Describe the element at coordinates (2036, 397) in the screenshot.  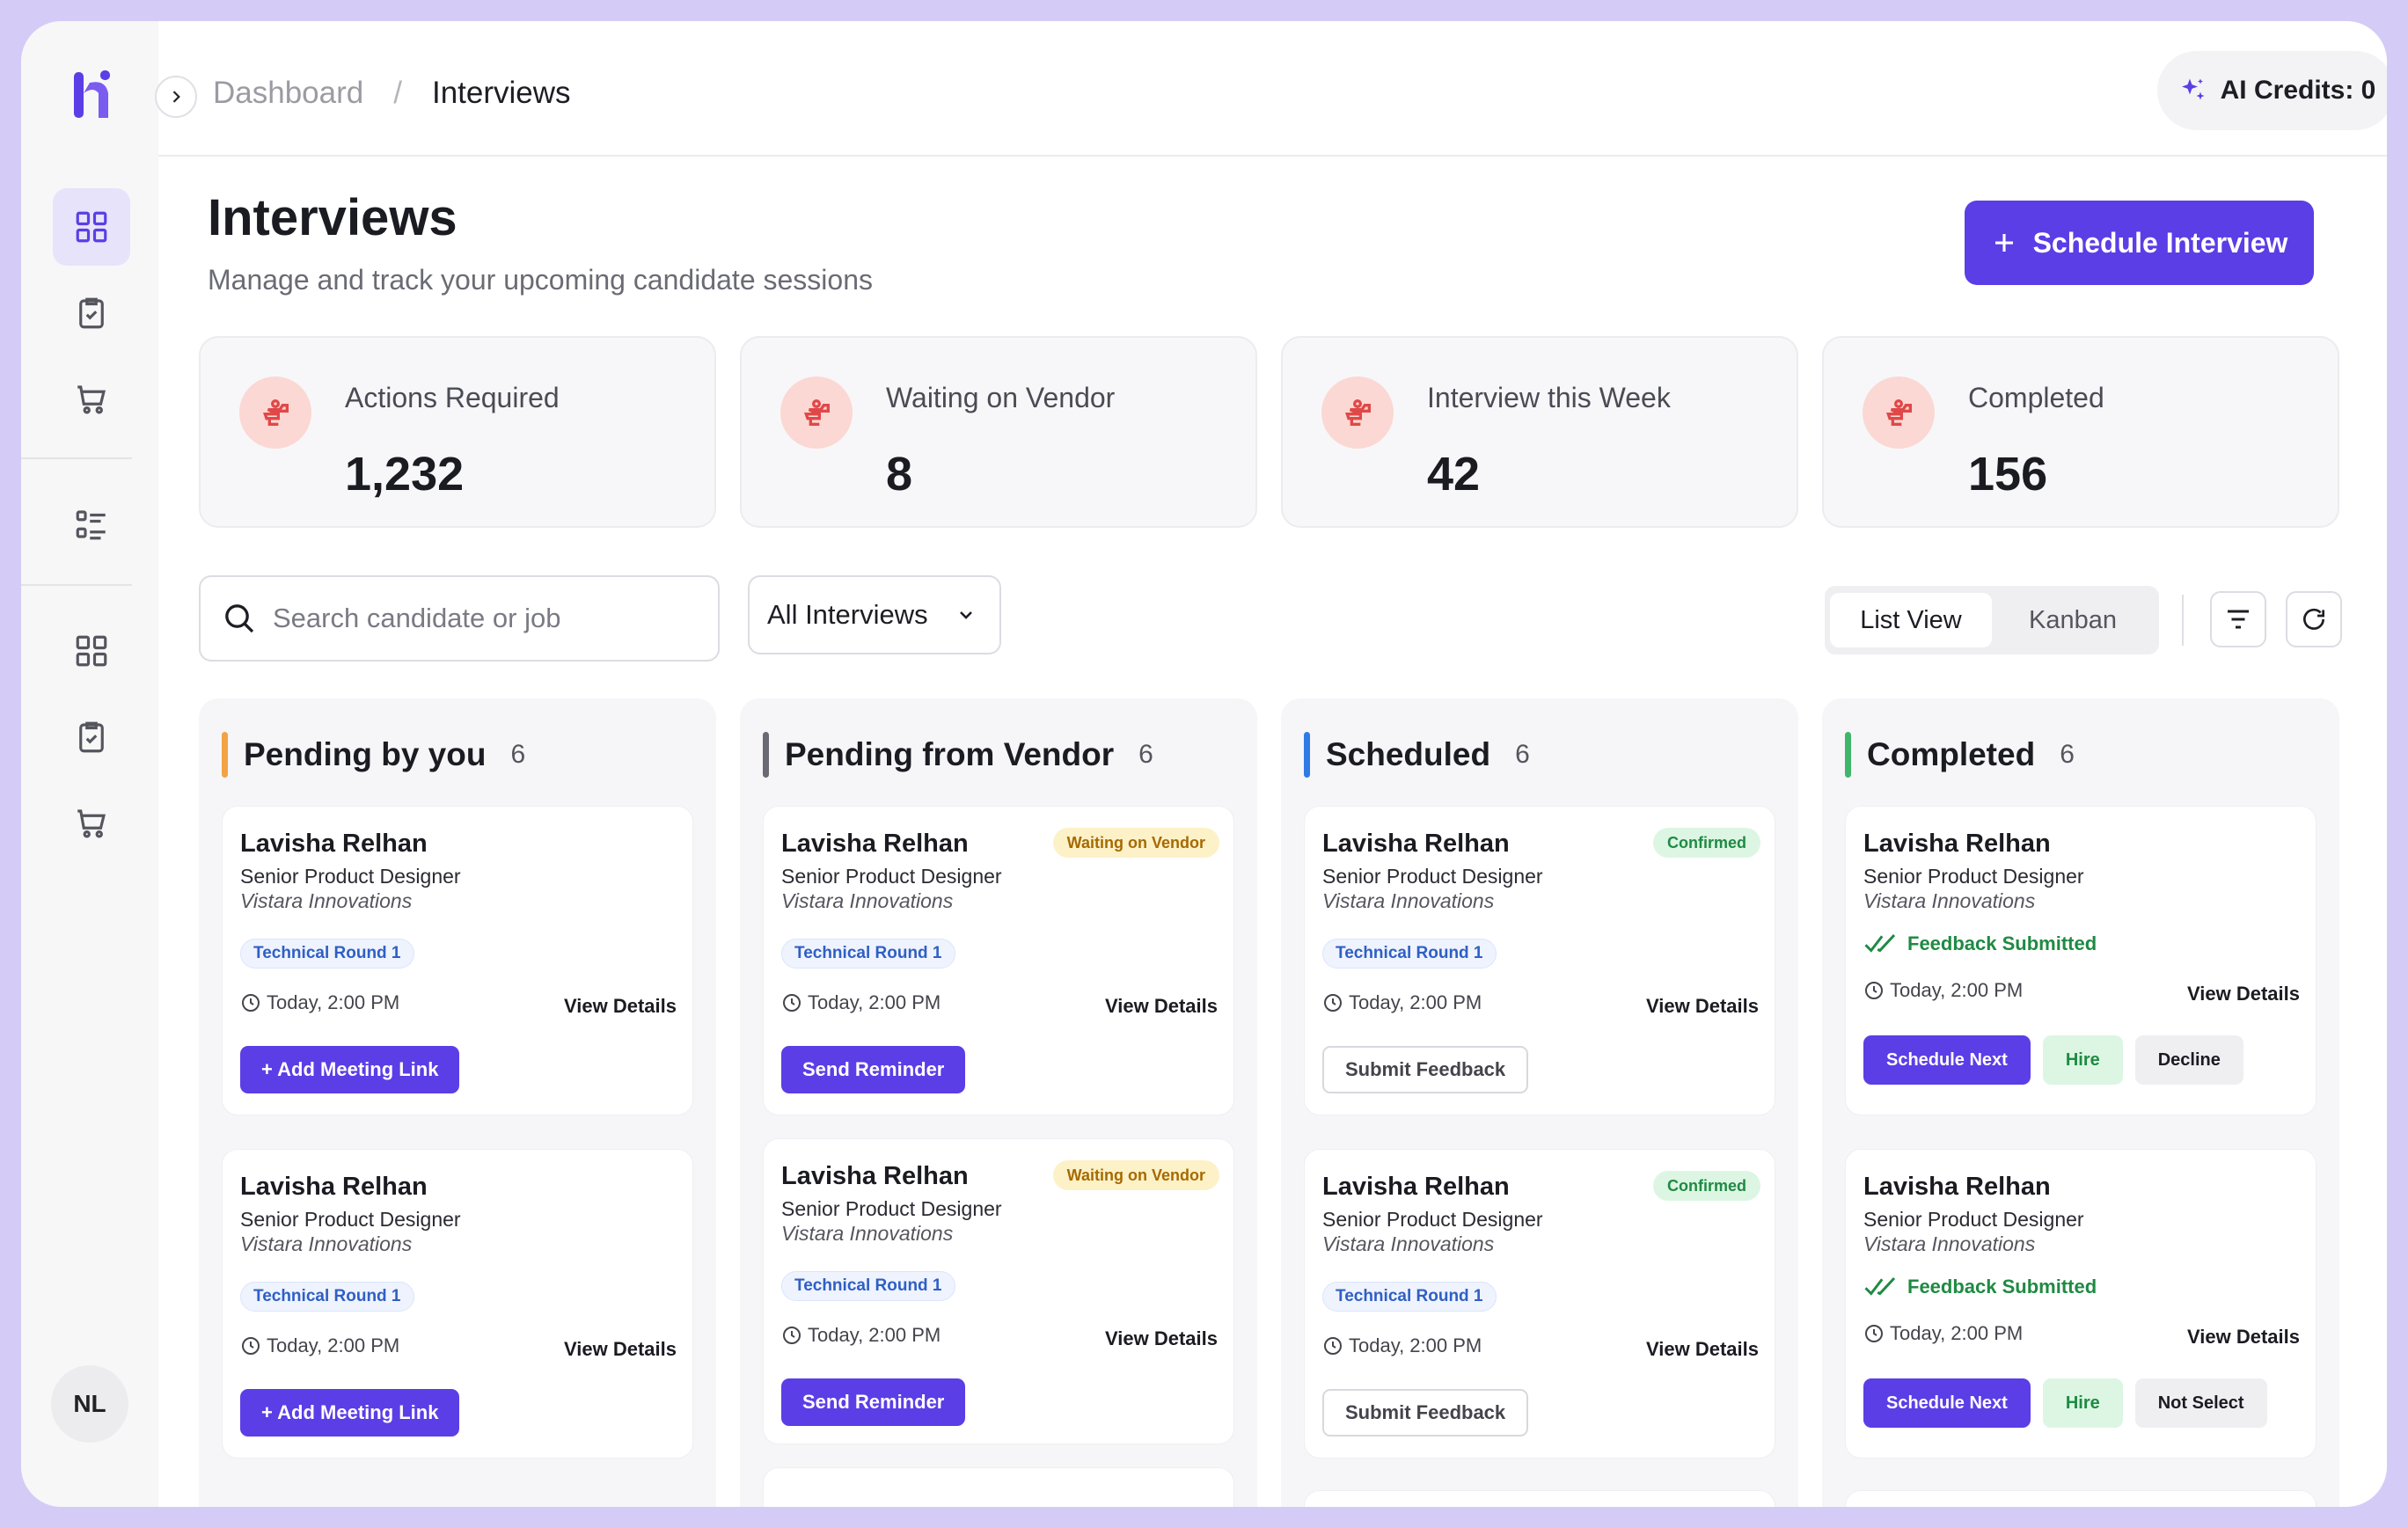
I see `stat-label: Completed` at that location.